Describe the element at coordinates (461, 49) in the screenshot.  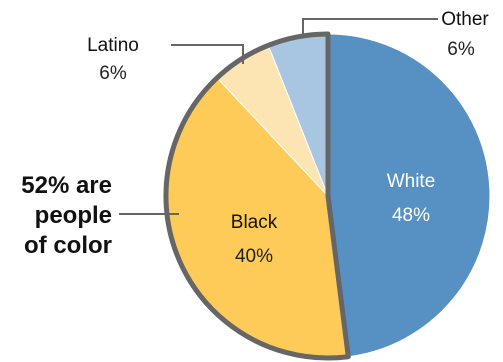
I see `slice-value-other: 6%` at that location.